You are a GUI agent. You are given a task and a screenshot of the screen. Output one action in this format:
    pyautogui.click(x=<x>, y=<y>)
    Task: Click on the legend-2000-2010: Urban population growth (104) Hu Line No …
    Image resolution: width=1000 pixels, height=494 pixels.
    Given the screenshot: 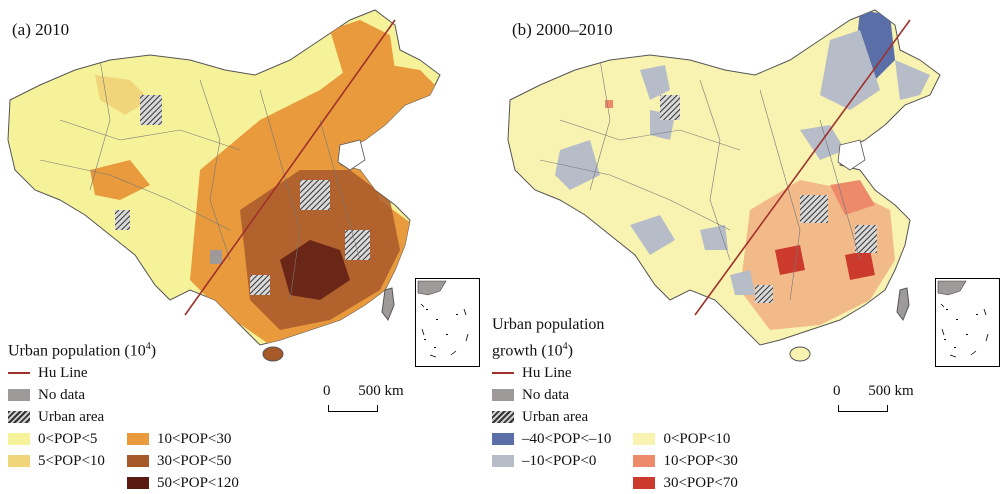 What is the action you would take?
    pyautogui.click(x=626, y=404)
    